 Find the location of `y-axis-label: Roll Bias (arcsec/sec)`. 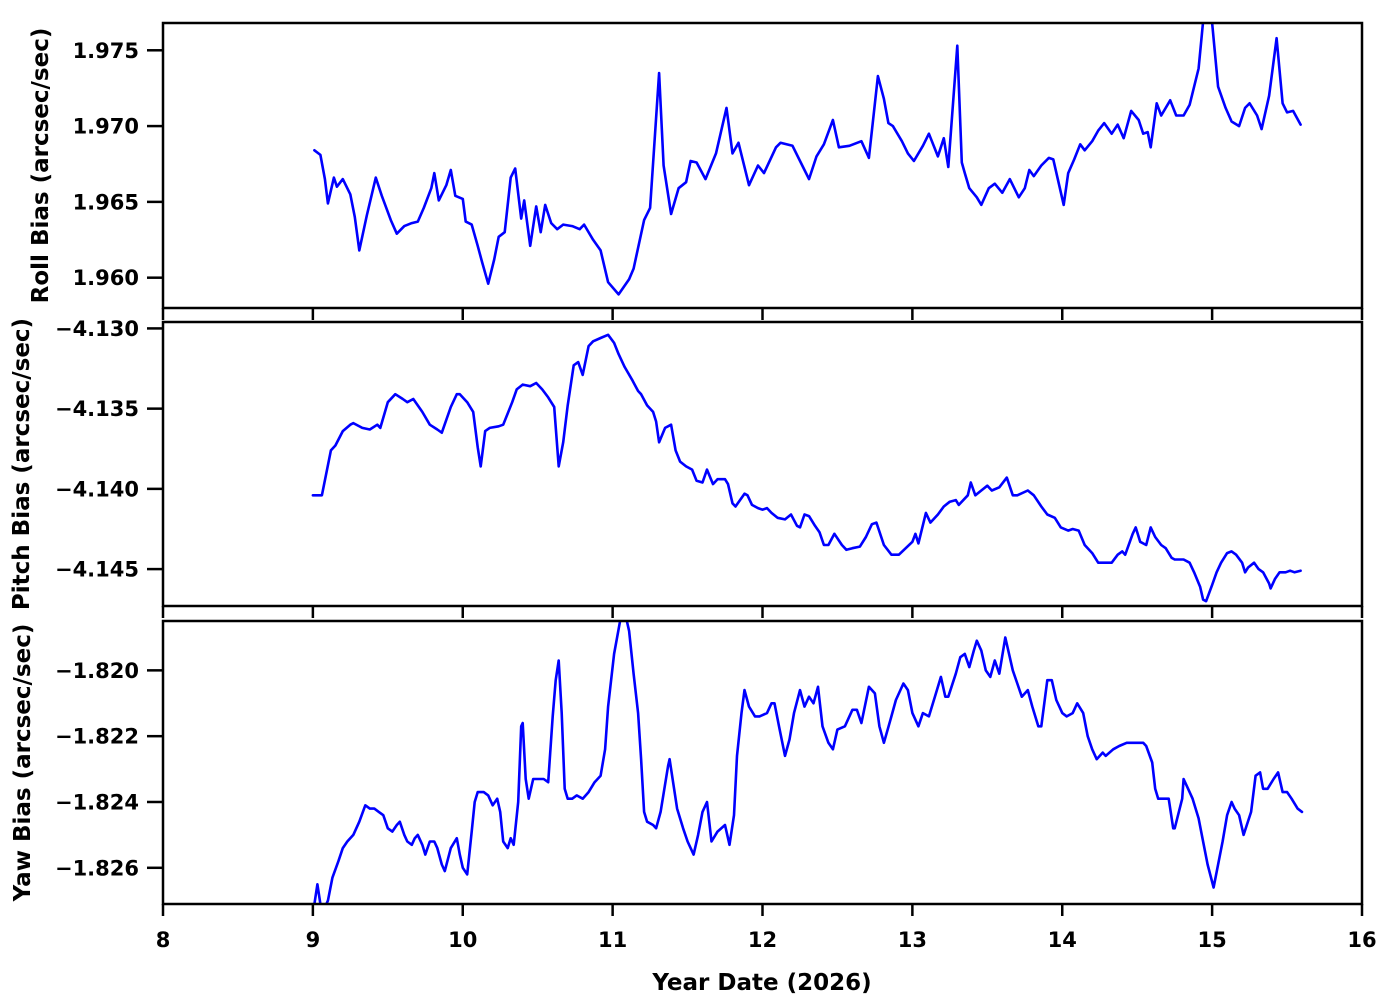

y-axis-label: Roll Bias (arcsec/sec) is located at coordinates (41, 166).